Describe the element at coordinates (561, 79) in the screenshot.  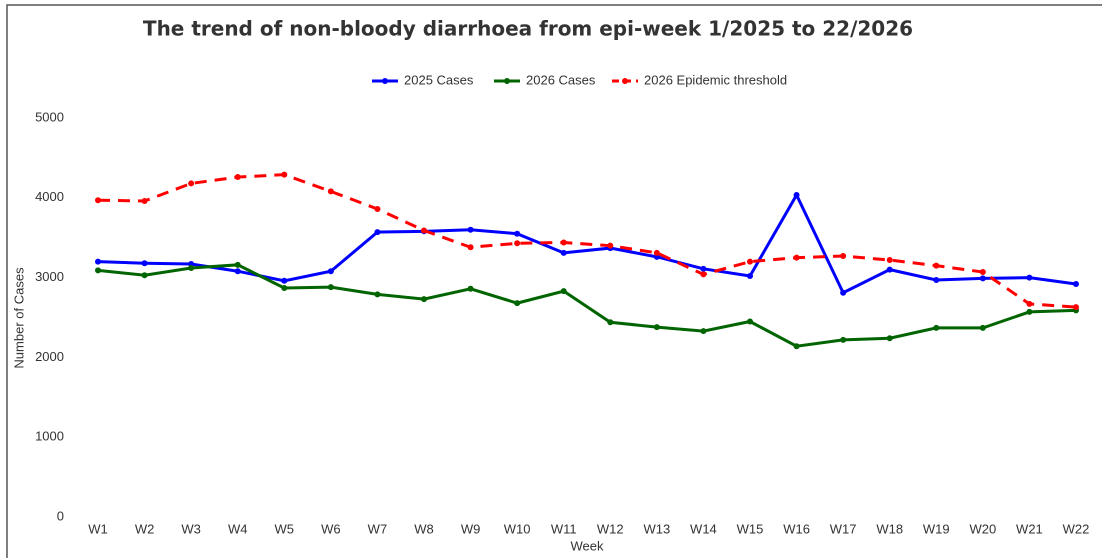
I see `legend-label: 2026 Cases` at that location.